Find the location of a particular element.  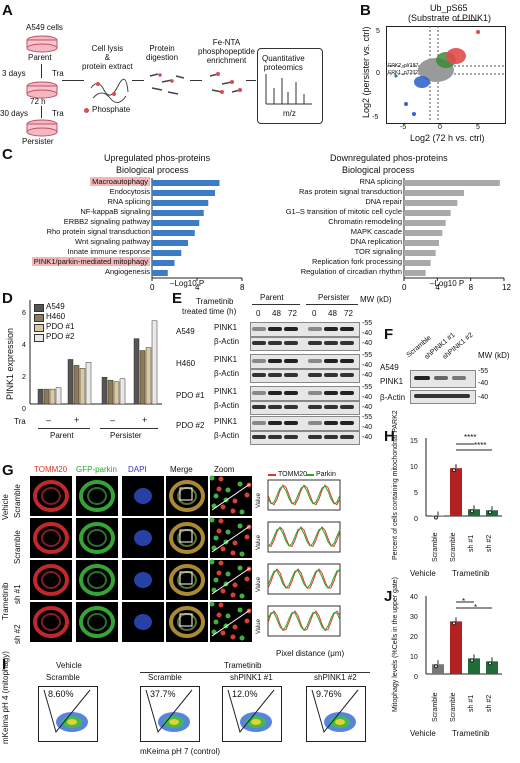

j-chart is located at coordinates (463, 635).